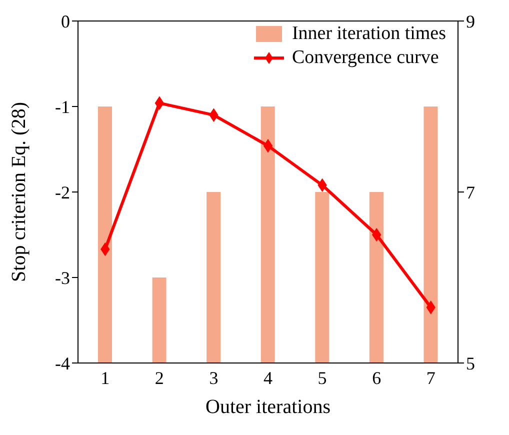  I want to click on legend-label: Inner iteration times, so click(369, 34).